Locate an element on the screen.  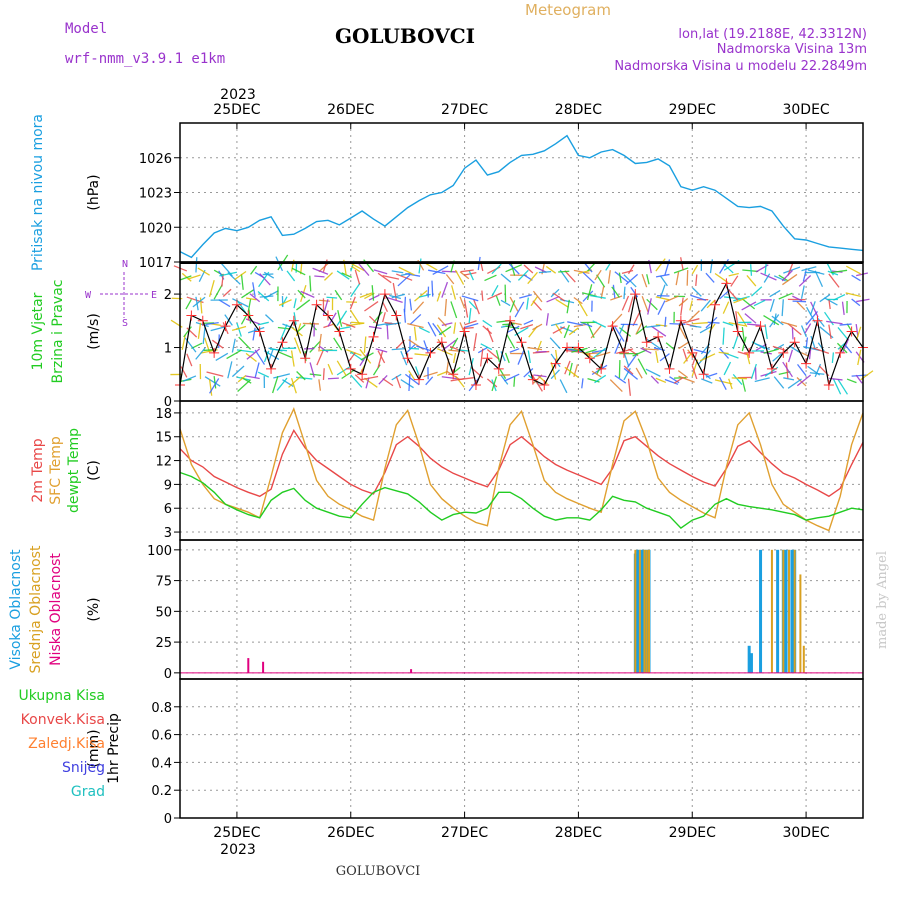
y-tick-label: 1023 is located at coordinates (155, 194).